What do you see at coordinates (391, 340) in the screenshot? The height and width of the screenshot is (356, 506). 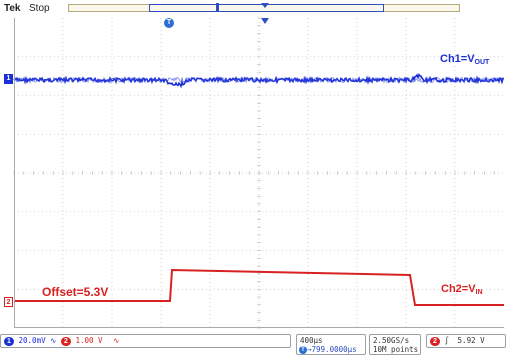 I see `sample-rate: 2.50GS/s` at bounding box center [391, 340].